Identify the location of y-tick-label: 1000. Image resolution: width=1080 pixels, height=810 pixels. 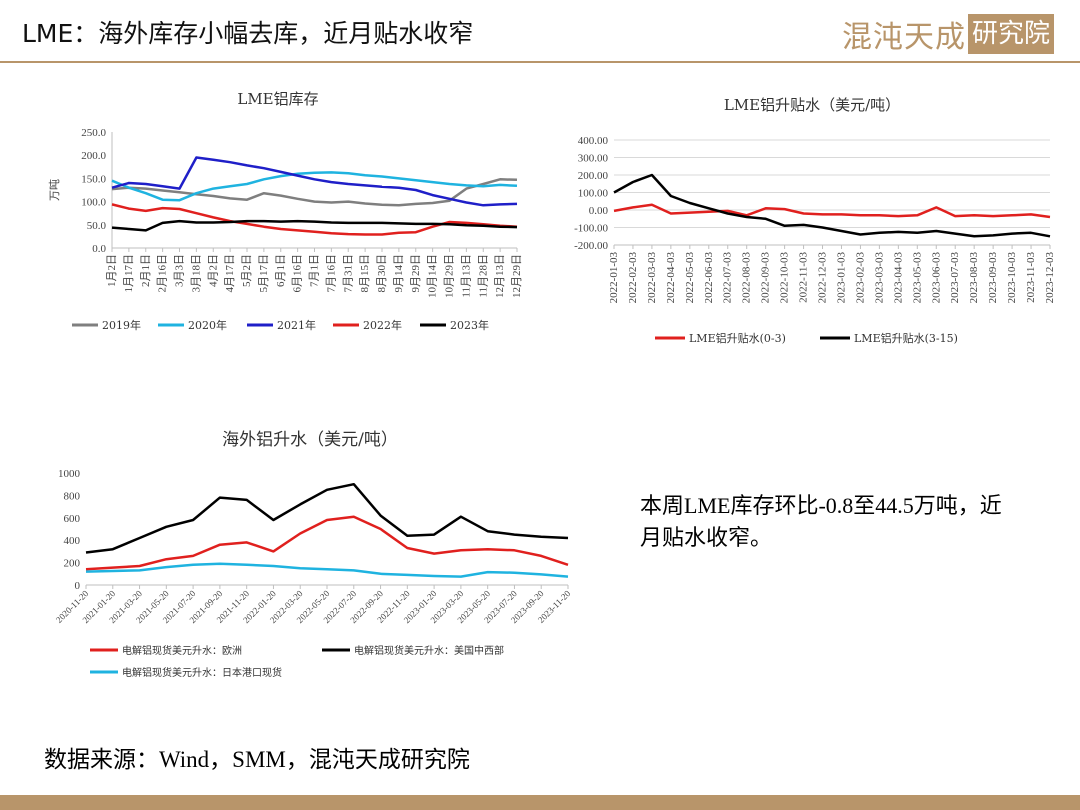
(69, 474).